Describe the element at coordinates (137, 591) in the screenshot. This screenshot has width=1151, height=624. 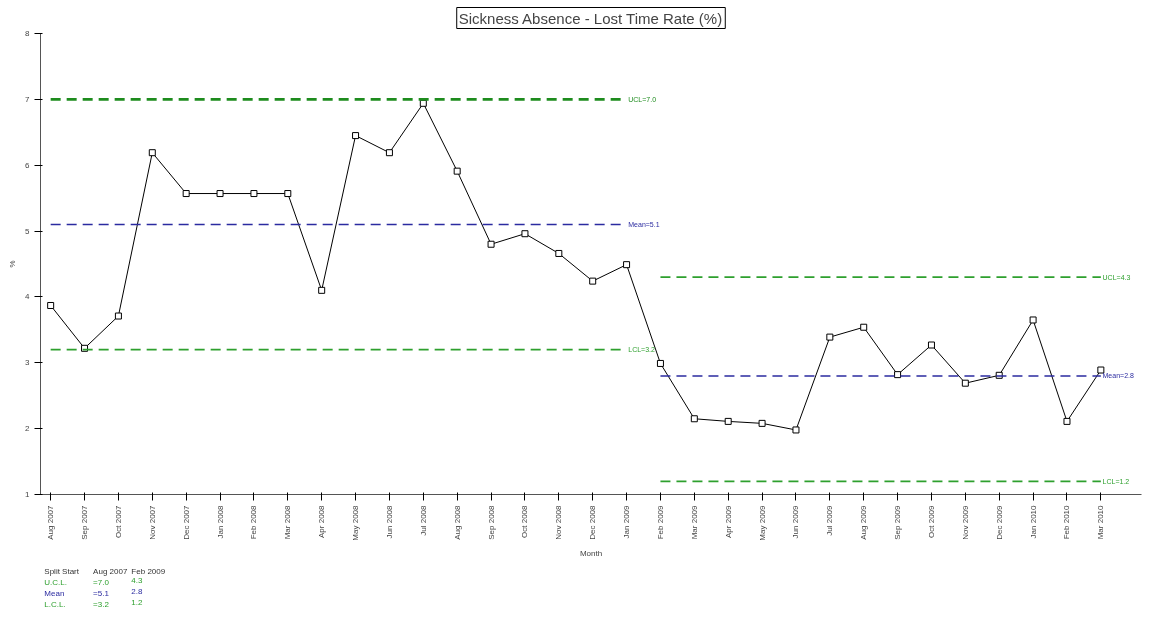
I see `text: 2.8` at that location.